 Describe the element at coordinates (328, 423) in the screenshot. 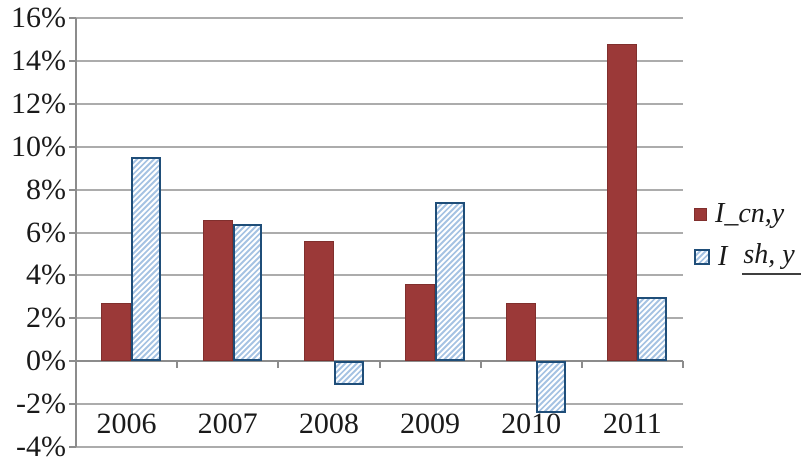

I see `x-tick-label: 2008` at that location.